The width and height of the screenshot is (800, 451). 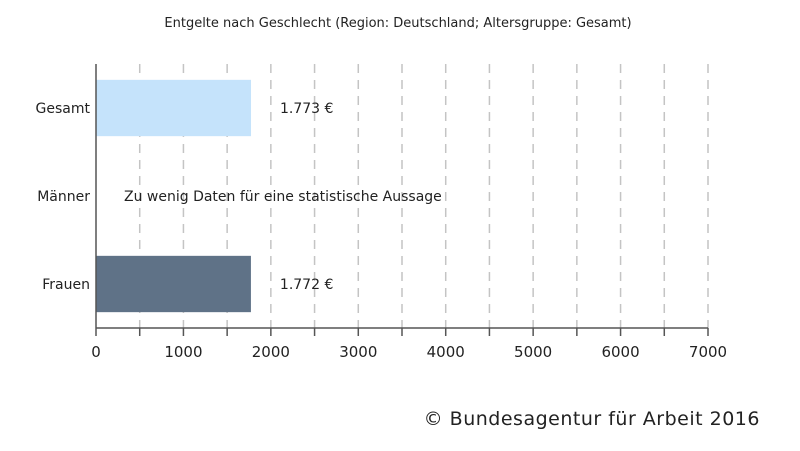 What do you see at coordinates (620, 352) in the screenshot?
I see `x-tick-label: 6000` at bounding box center [620, 352].